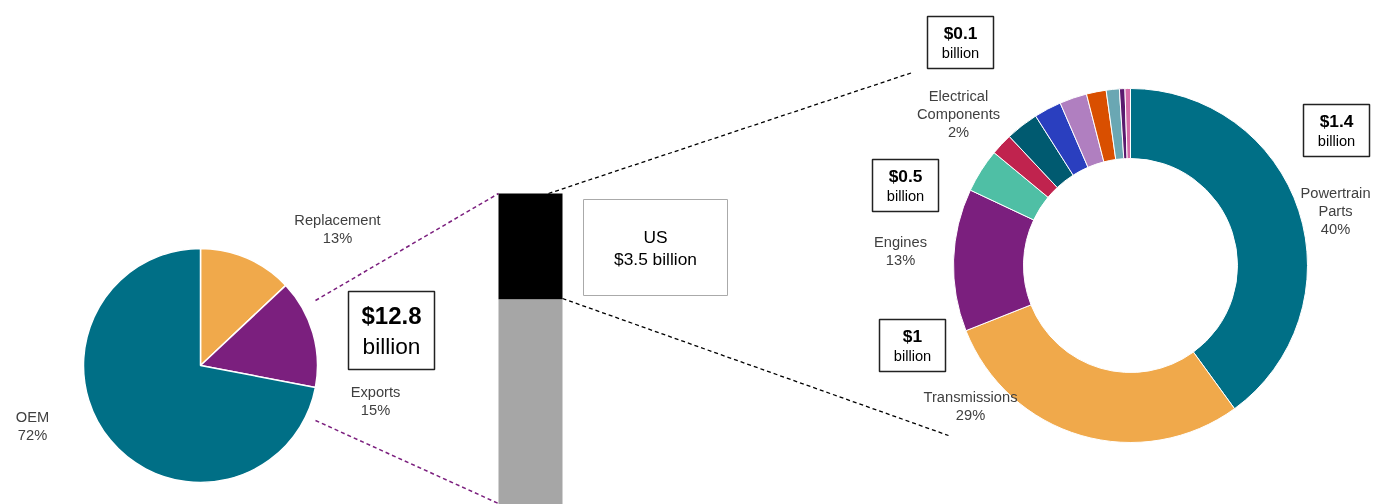 Image resolution: width=1385 pixels, height=504 pixels. Describe the element at coordinates (337, 219) in the screenshot. I see `slice-label: Replacement` at that location.